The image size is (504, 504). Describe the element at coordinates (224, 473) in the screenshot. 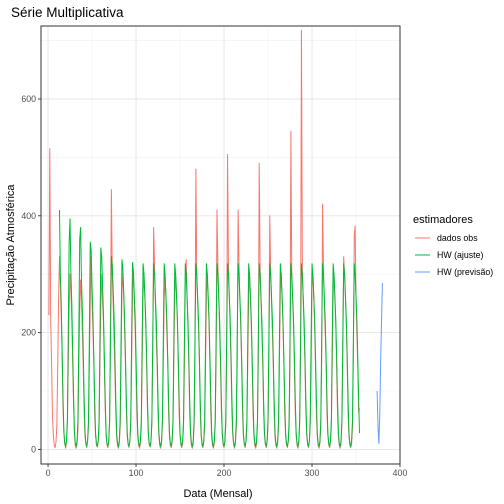

I see `x-tick-label: 200` at that location.